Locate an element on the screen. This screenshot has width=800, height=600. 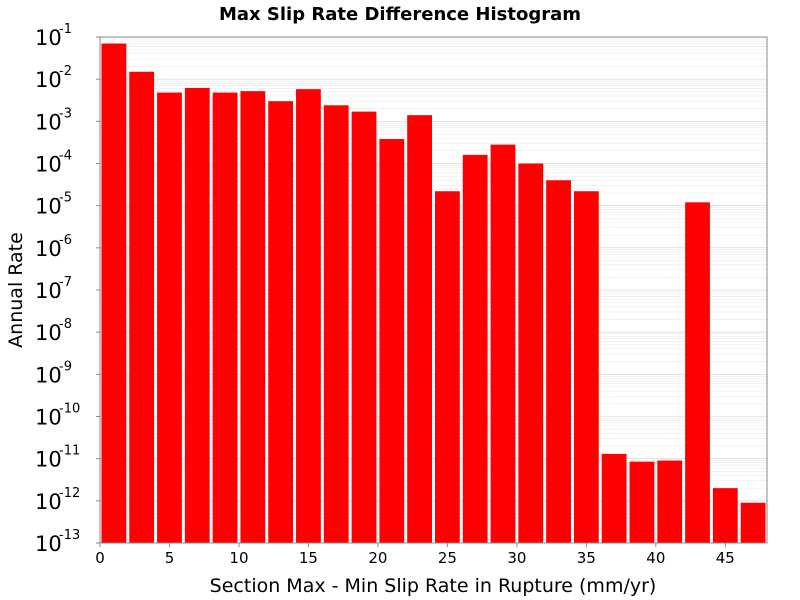
x-tick-label: 45 is located at coordinates (725, 558).